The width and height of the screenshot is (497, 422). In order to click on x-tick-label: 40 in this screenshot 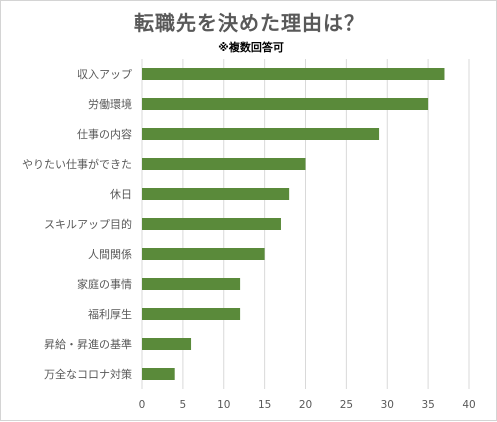, I will do `click(468, 405)`.